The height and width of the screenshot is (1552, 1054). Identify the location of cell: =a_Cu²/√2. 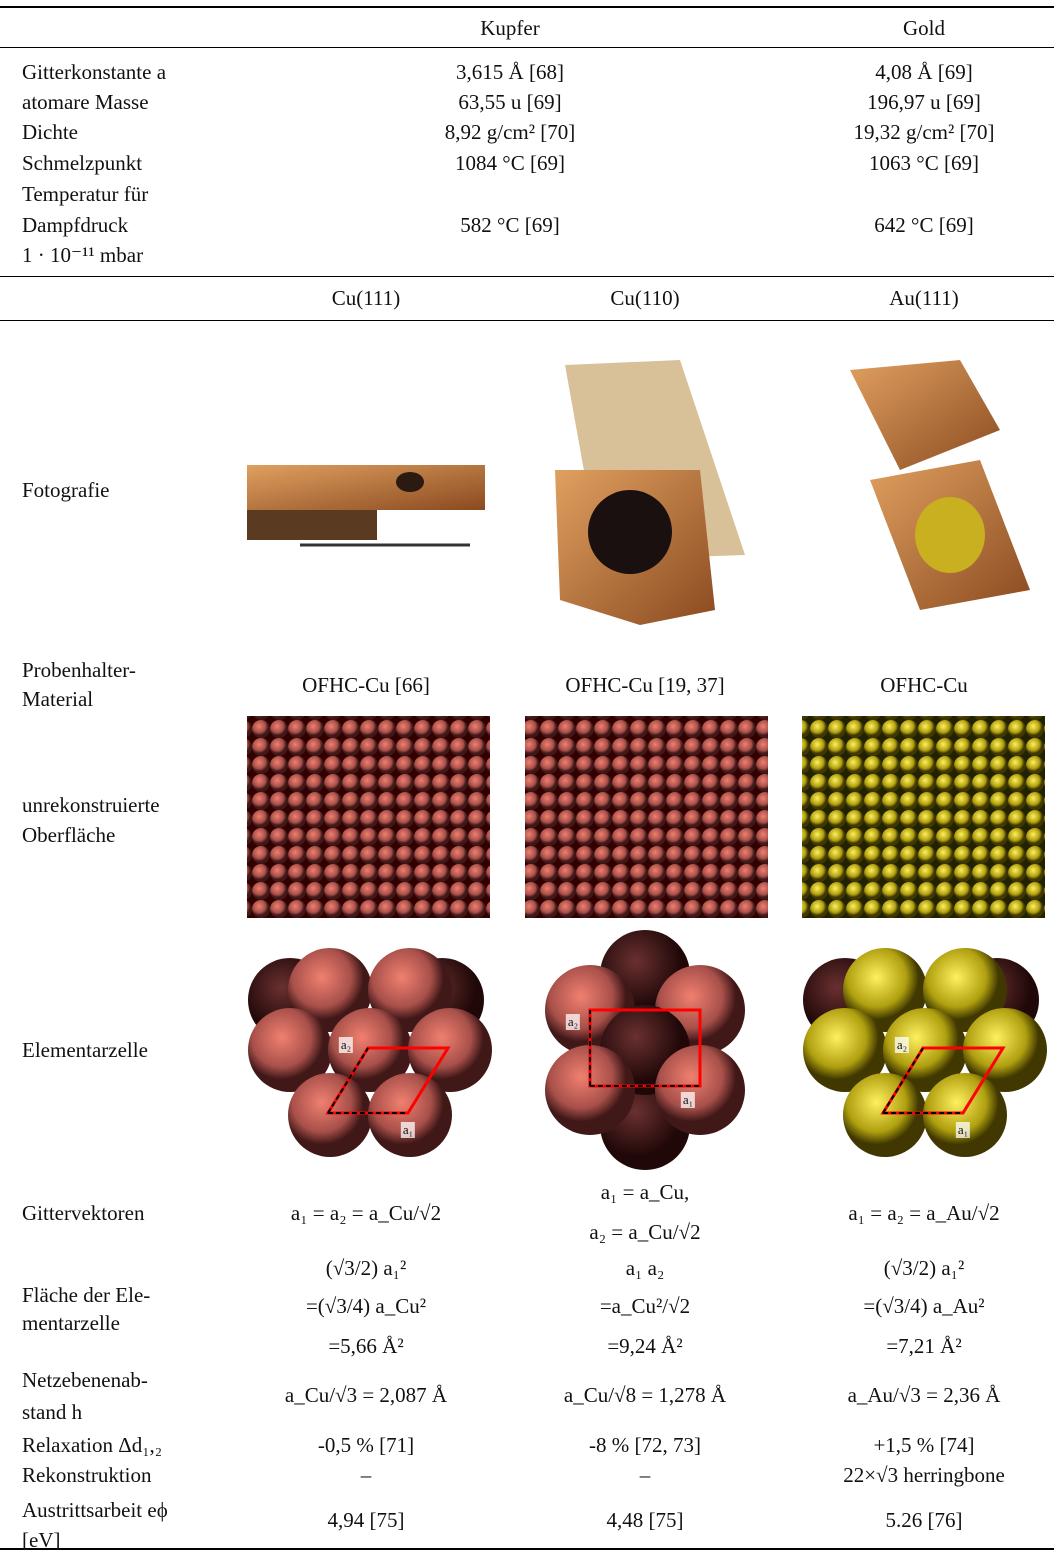
(645, 1306).